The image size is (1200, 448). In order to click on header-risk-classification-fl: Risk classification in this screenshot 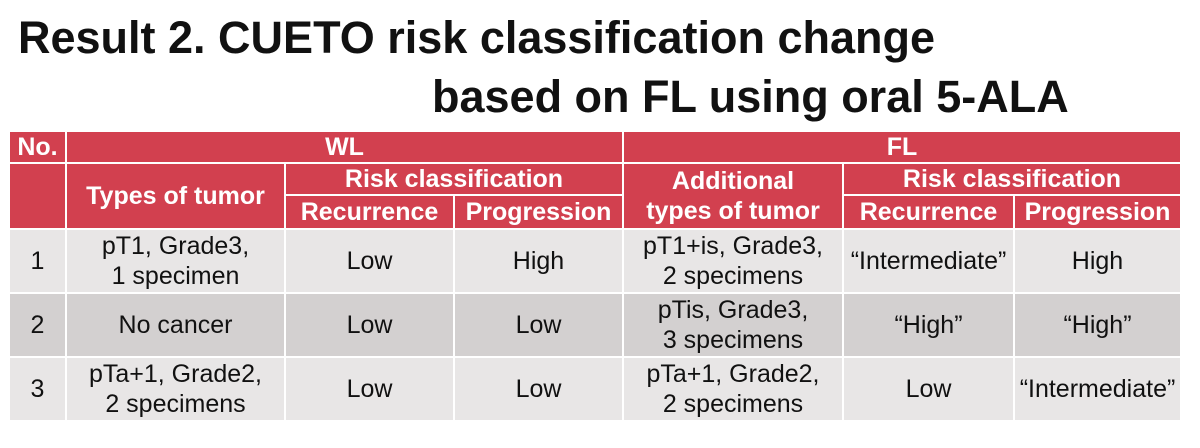, I will do `click(1012, 179)`.